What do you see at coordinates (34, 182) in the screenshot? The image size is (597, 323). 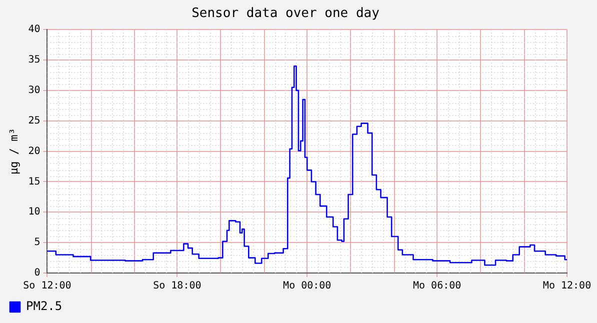 I see `y-tick-label: 15` at bounding box center [34, 182].